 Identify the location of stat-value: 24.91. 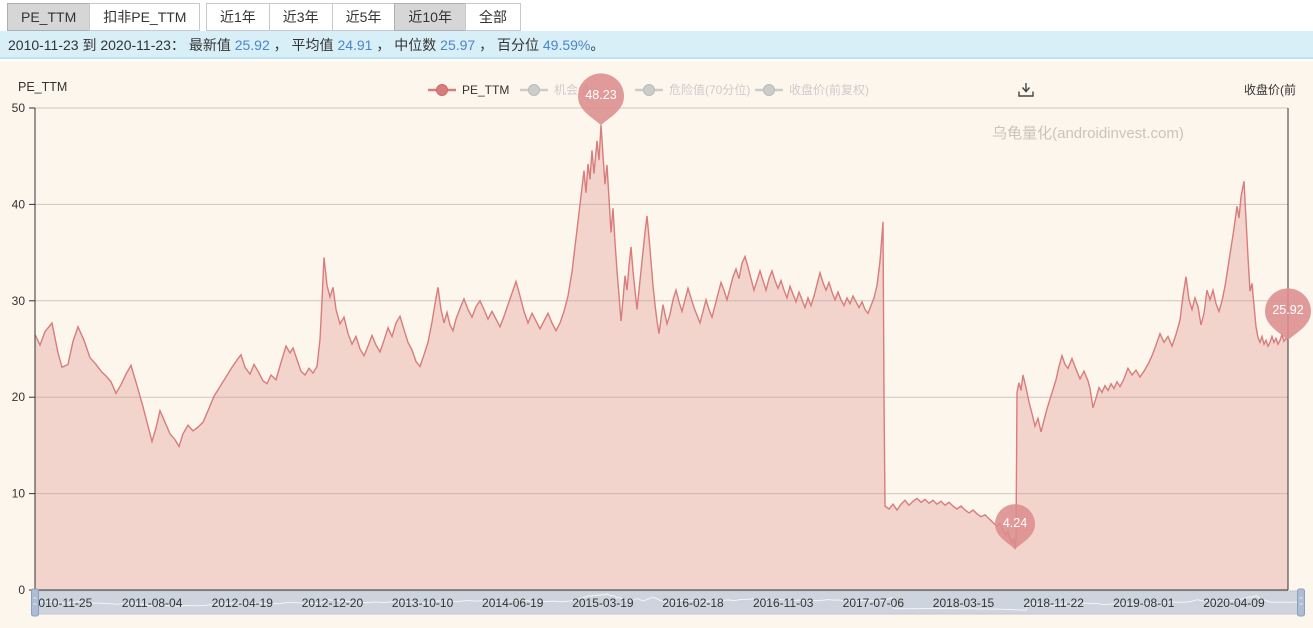
(355, 45).